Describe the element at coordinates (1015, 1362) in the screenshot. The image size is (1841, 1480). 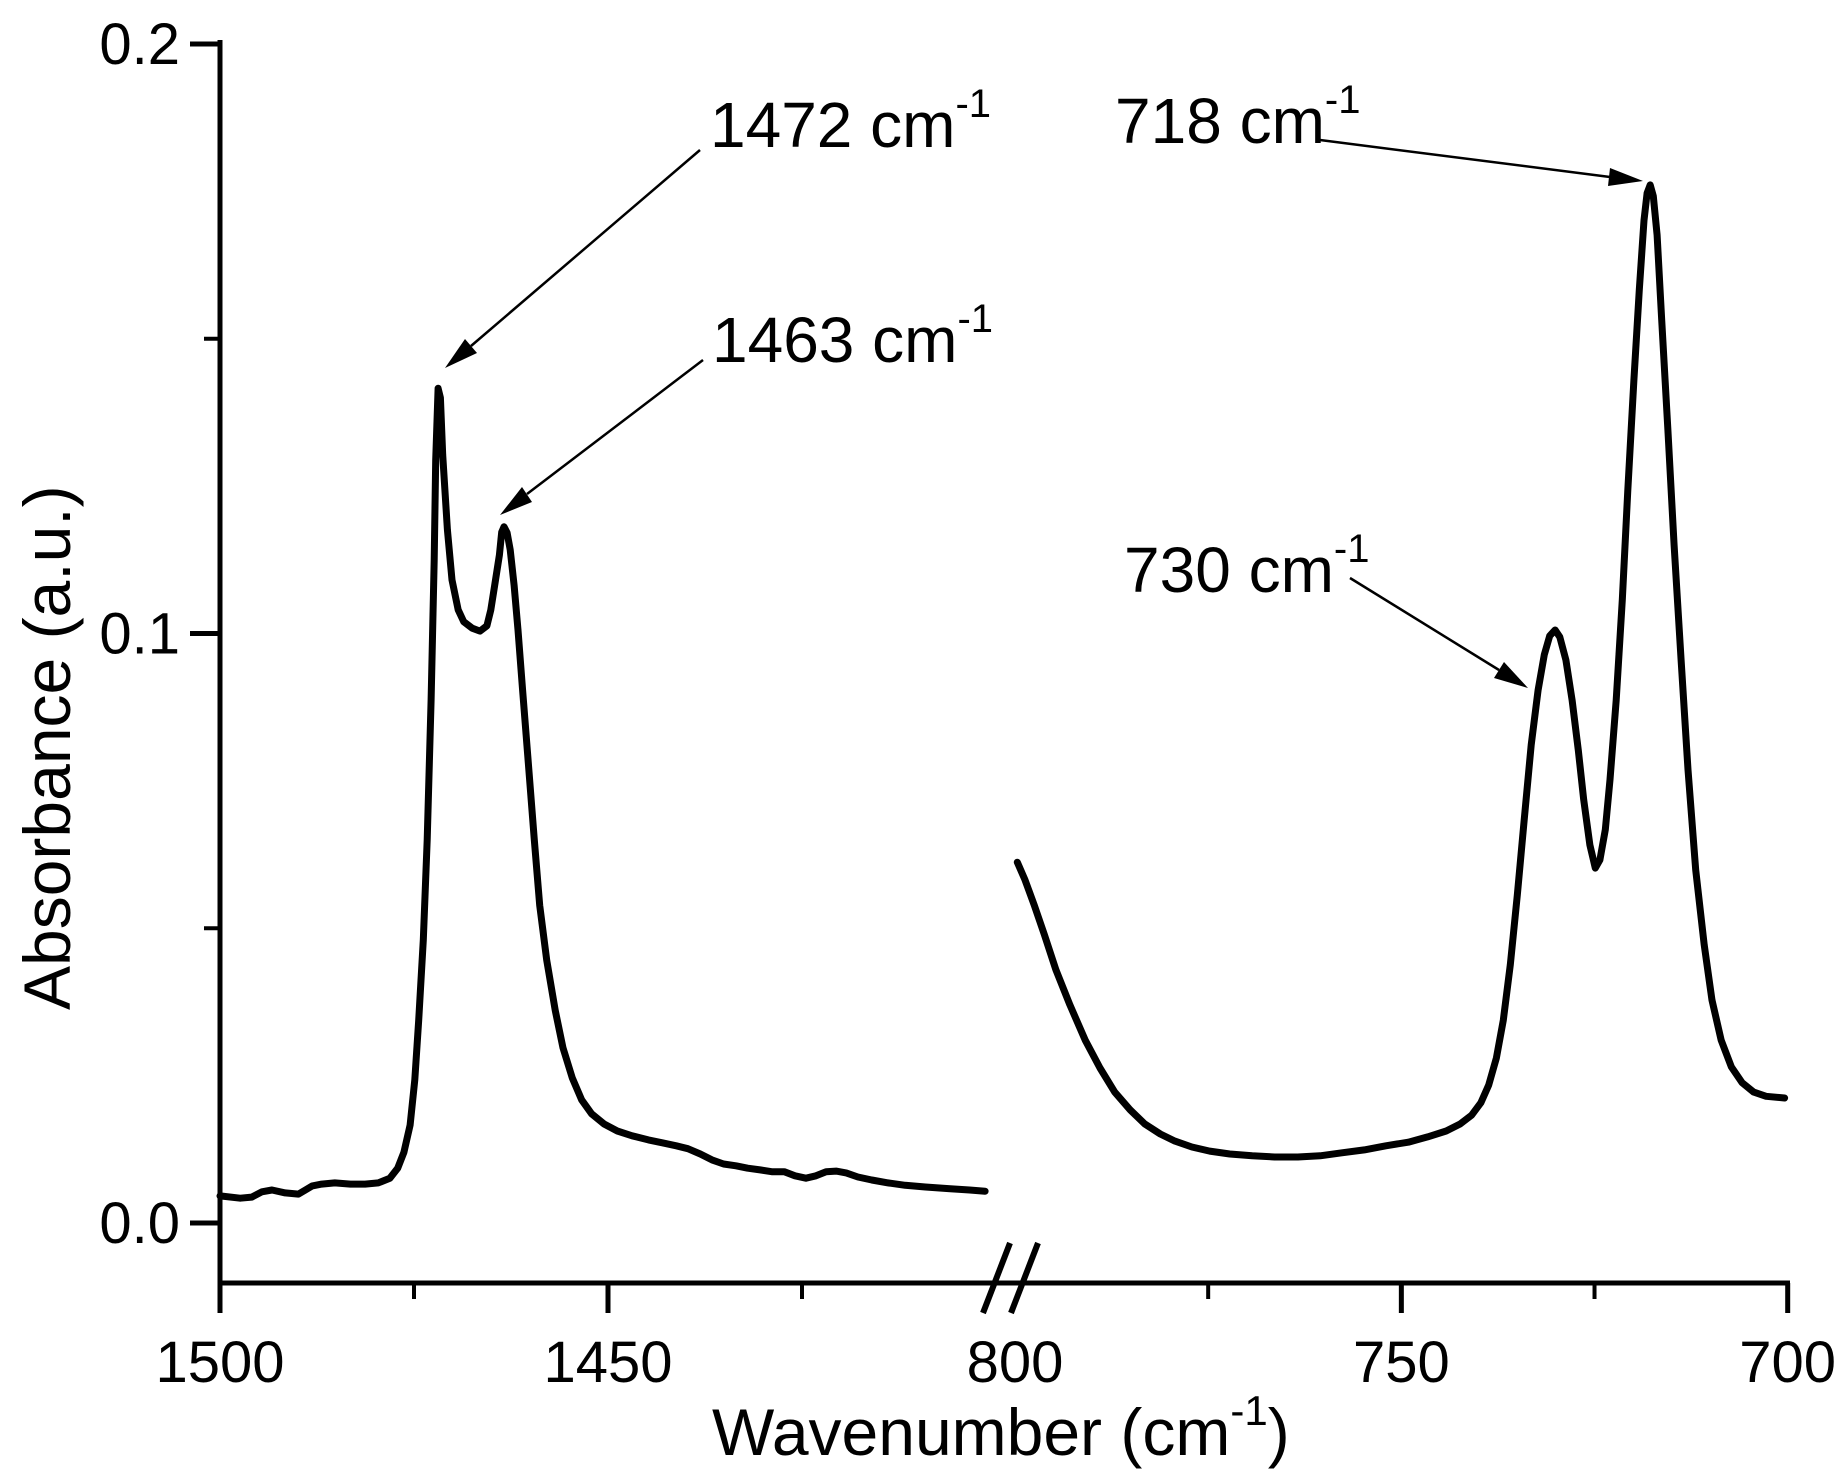
I see `x-tick-label-800: 800` at that location.